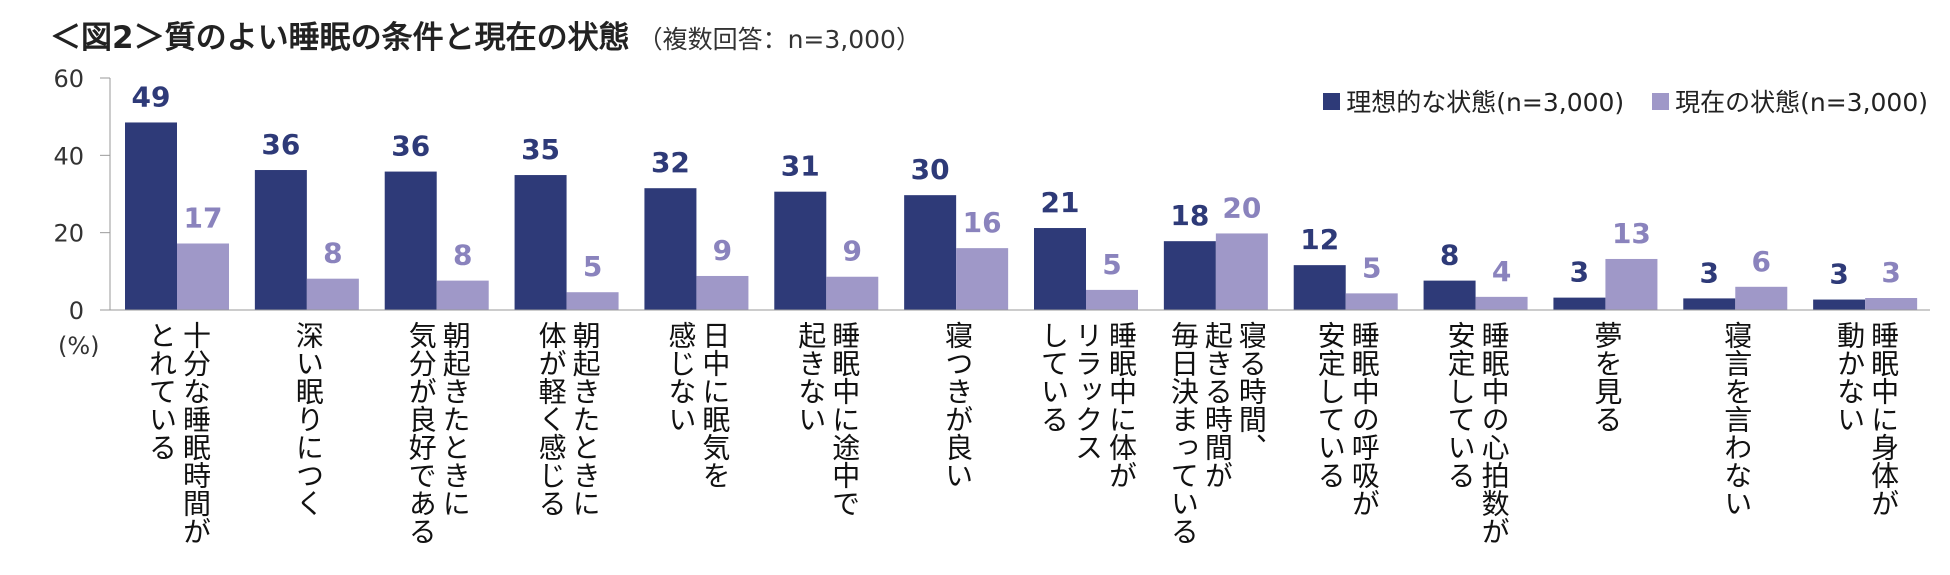 Image resolution: width=1950 pixels, height=575 pixels. I want to click on data-label-ideal-1: 36, so click(280, 144).